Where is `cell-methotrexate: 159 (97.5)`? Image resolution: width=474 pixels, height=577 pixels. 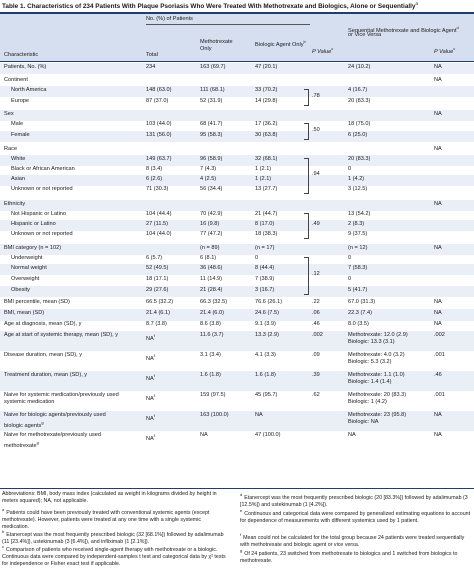
cell-methotrexate: 159 (97.5) is located at coordinates (213, 395).